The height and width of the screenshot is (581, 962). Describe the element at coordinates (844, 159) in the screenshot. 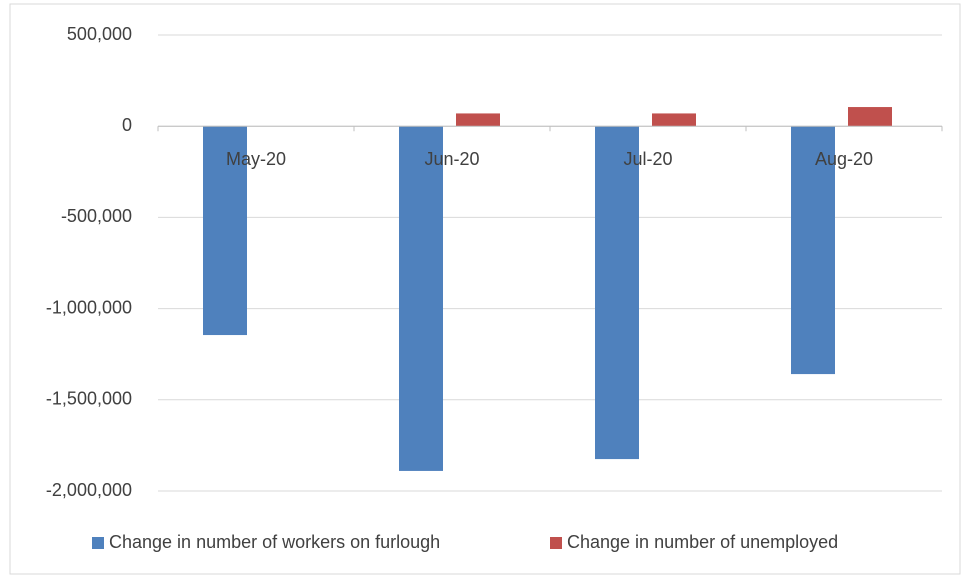

I see `x-tick-label: Aug-20` at that location.